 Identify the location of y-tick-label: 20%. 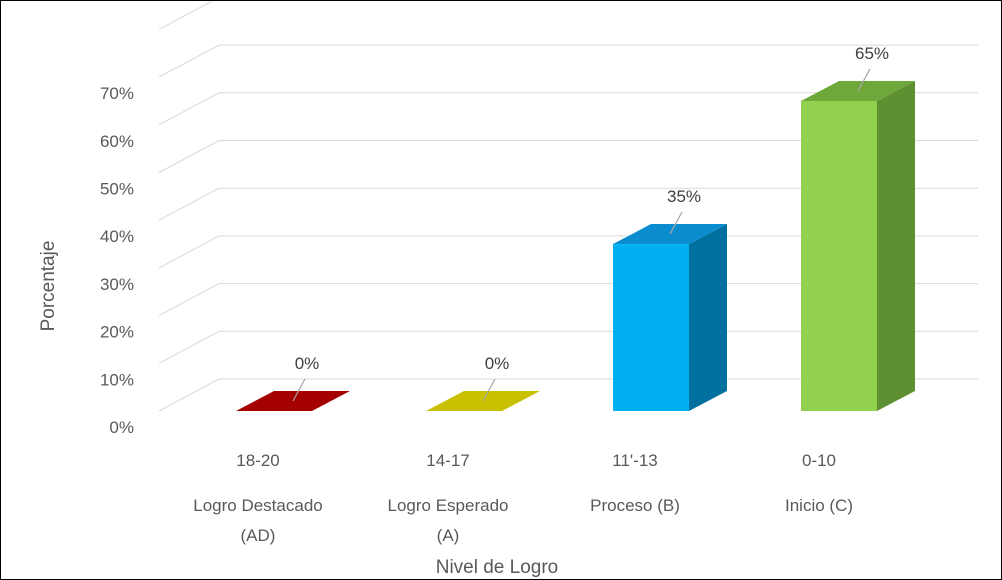
(117, 332).